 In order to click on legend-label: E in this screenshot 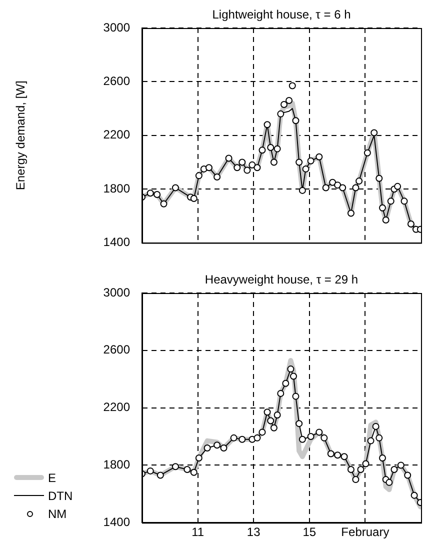, I will do `click(52, 478)`.